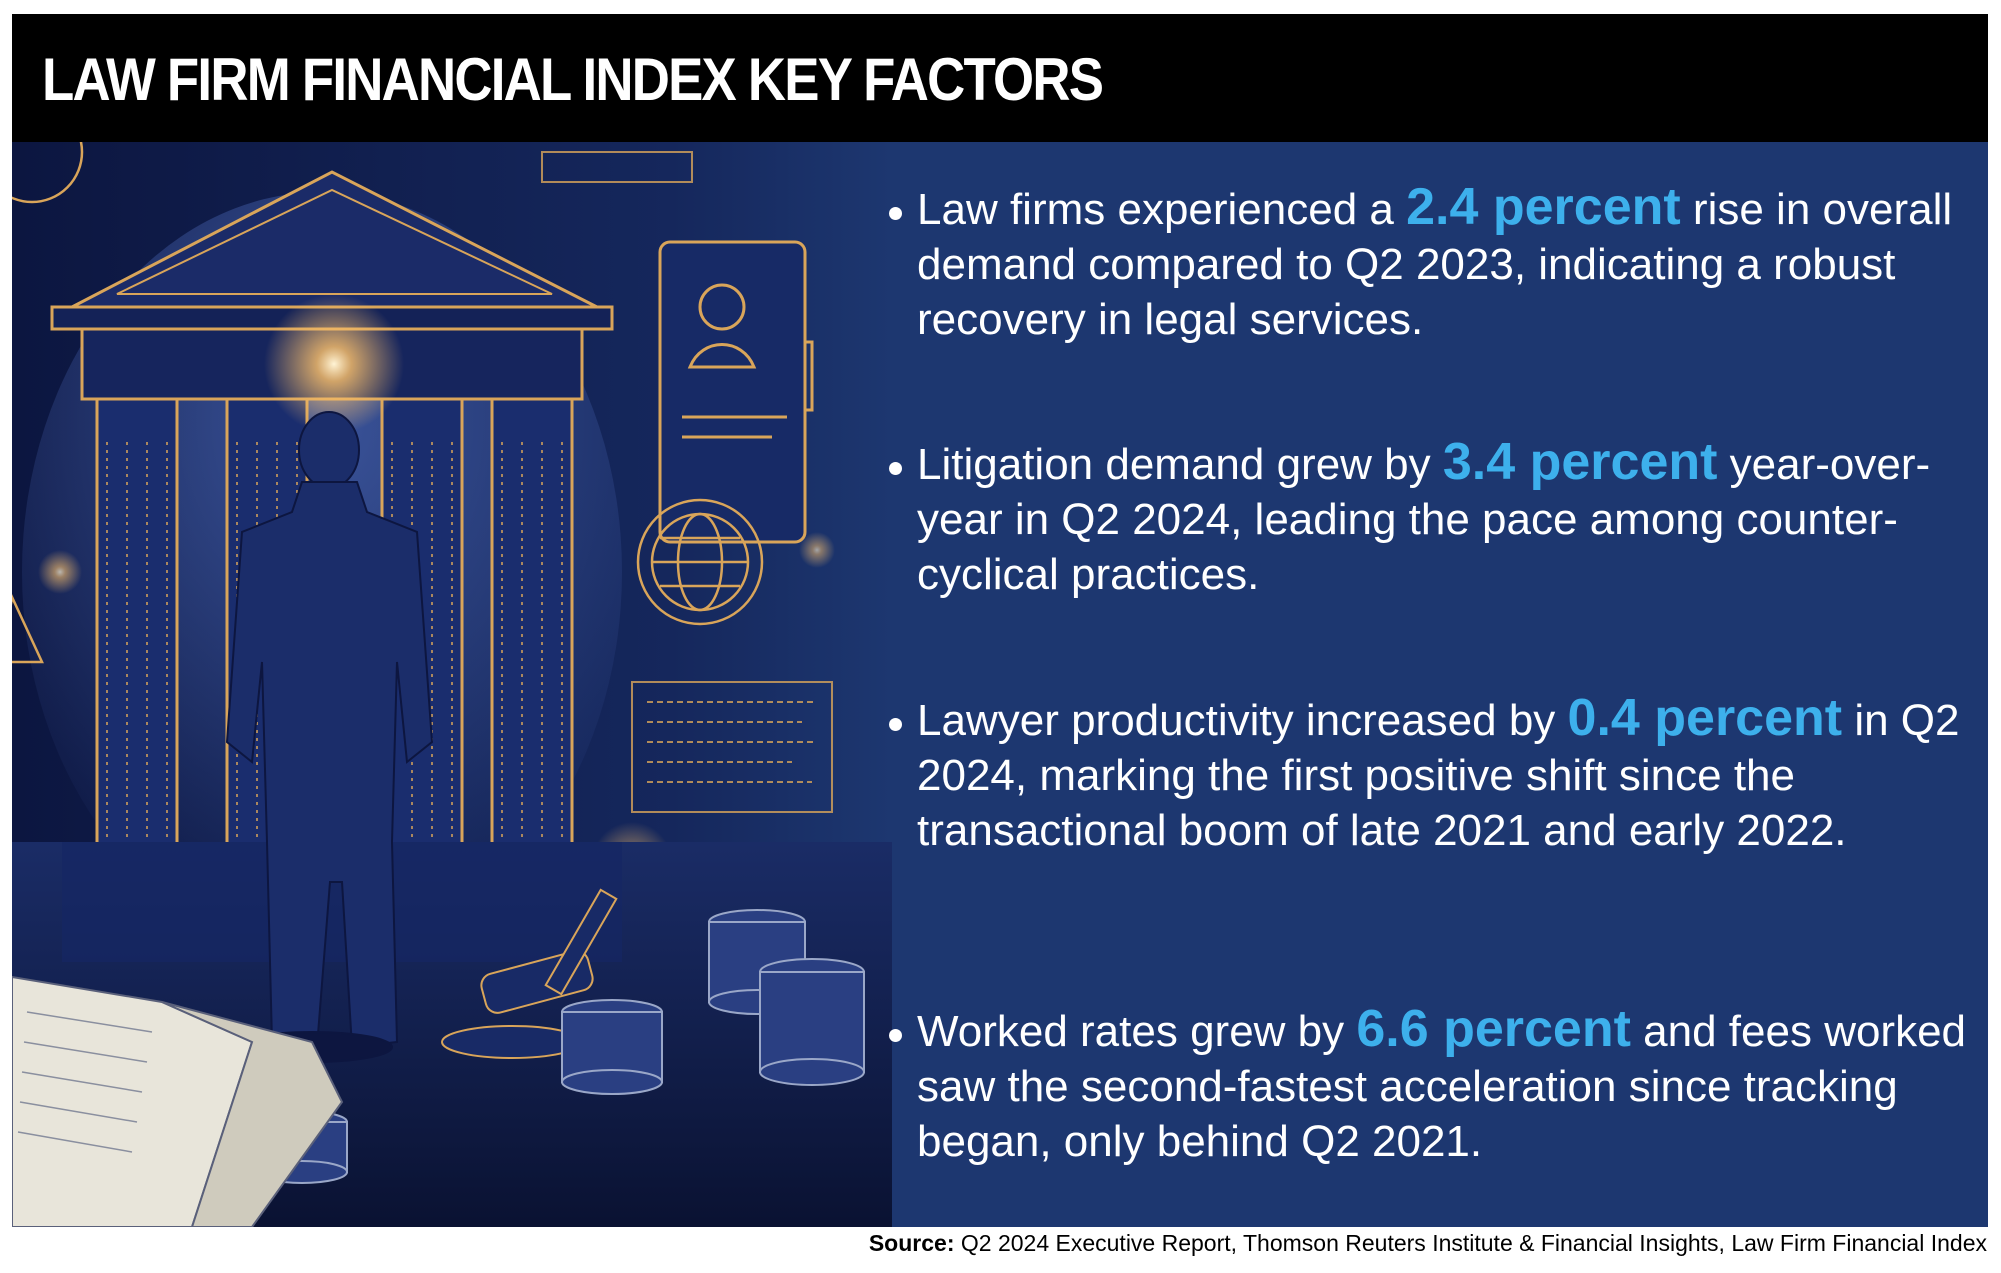 Image resolution: width=2001 pixels, height=1273 pixels. Describe the element at coordinates (736, 392) in the screenshot. I see `id-card-icon` at that location.